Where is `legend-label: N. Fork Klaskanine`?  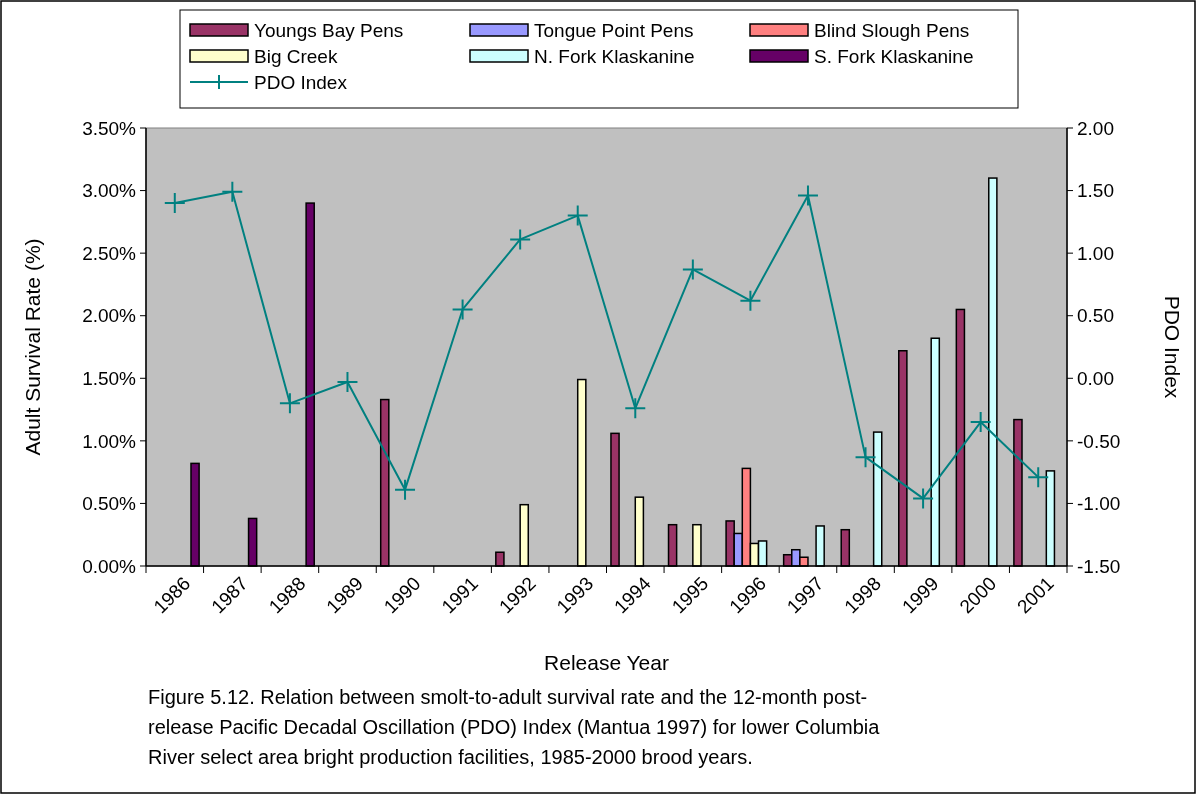 legend-label: N. Fork Klaskanine is located at coordinates (614, 56).